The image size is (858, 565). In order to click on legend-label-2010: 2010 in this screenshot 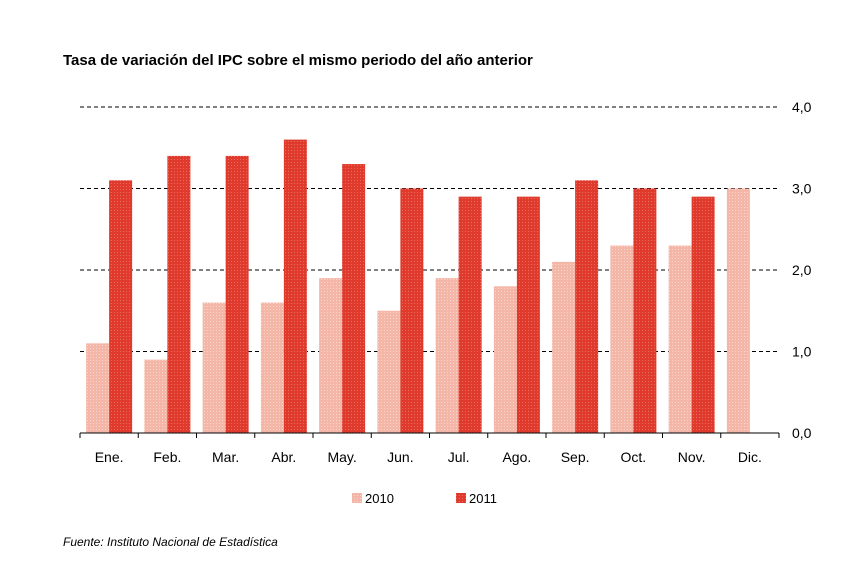, I will do `click(379, 498)`.